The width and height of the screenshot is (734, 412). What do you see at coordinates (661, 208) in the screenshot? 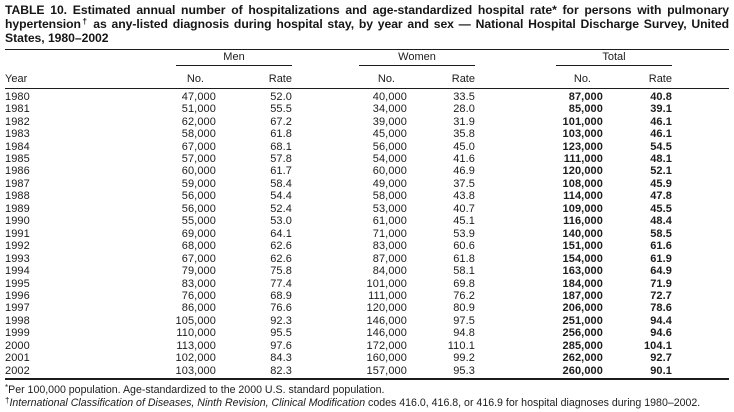
I see `total-rate-cell: 45.5` at bounding box center [661, 208].